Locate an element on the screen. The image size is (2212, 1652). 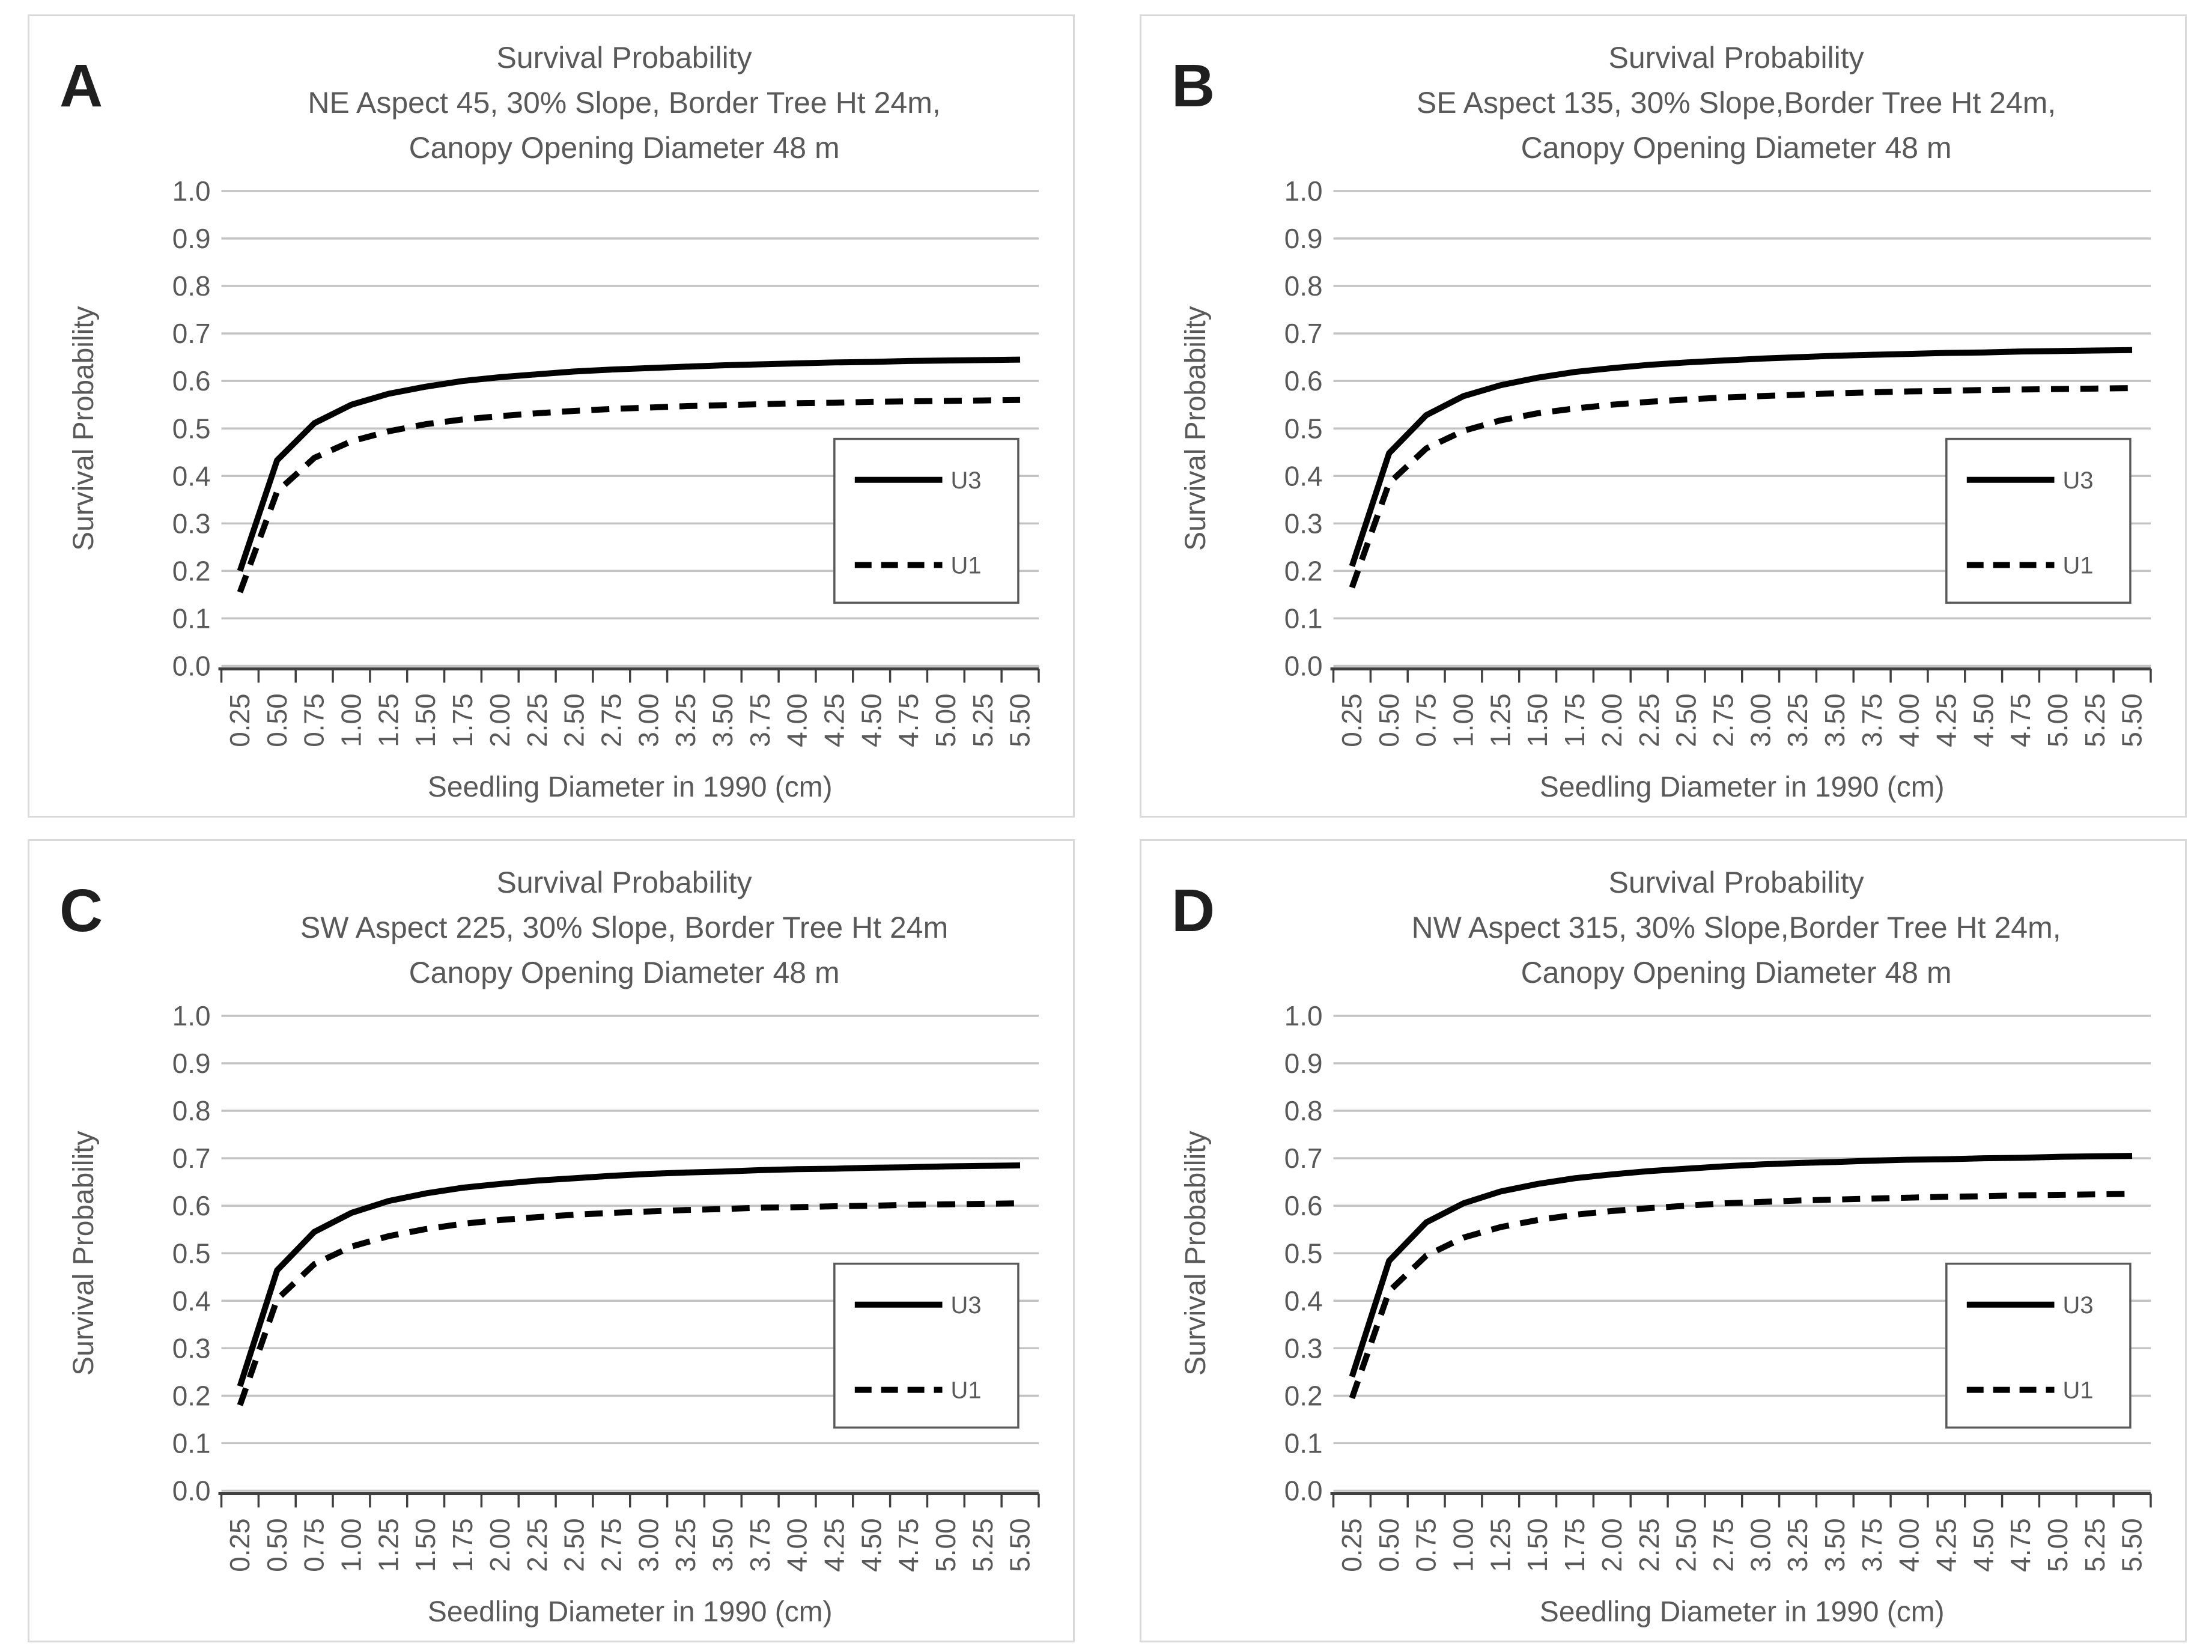
y-tick-label: 0.4 is located at coordinates (1303, 476).